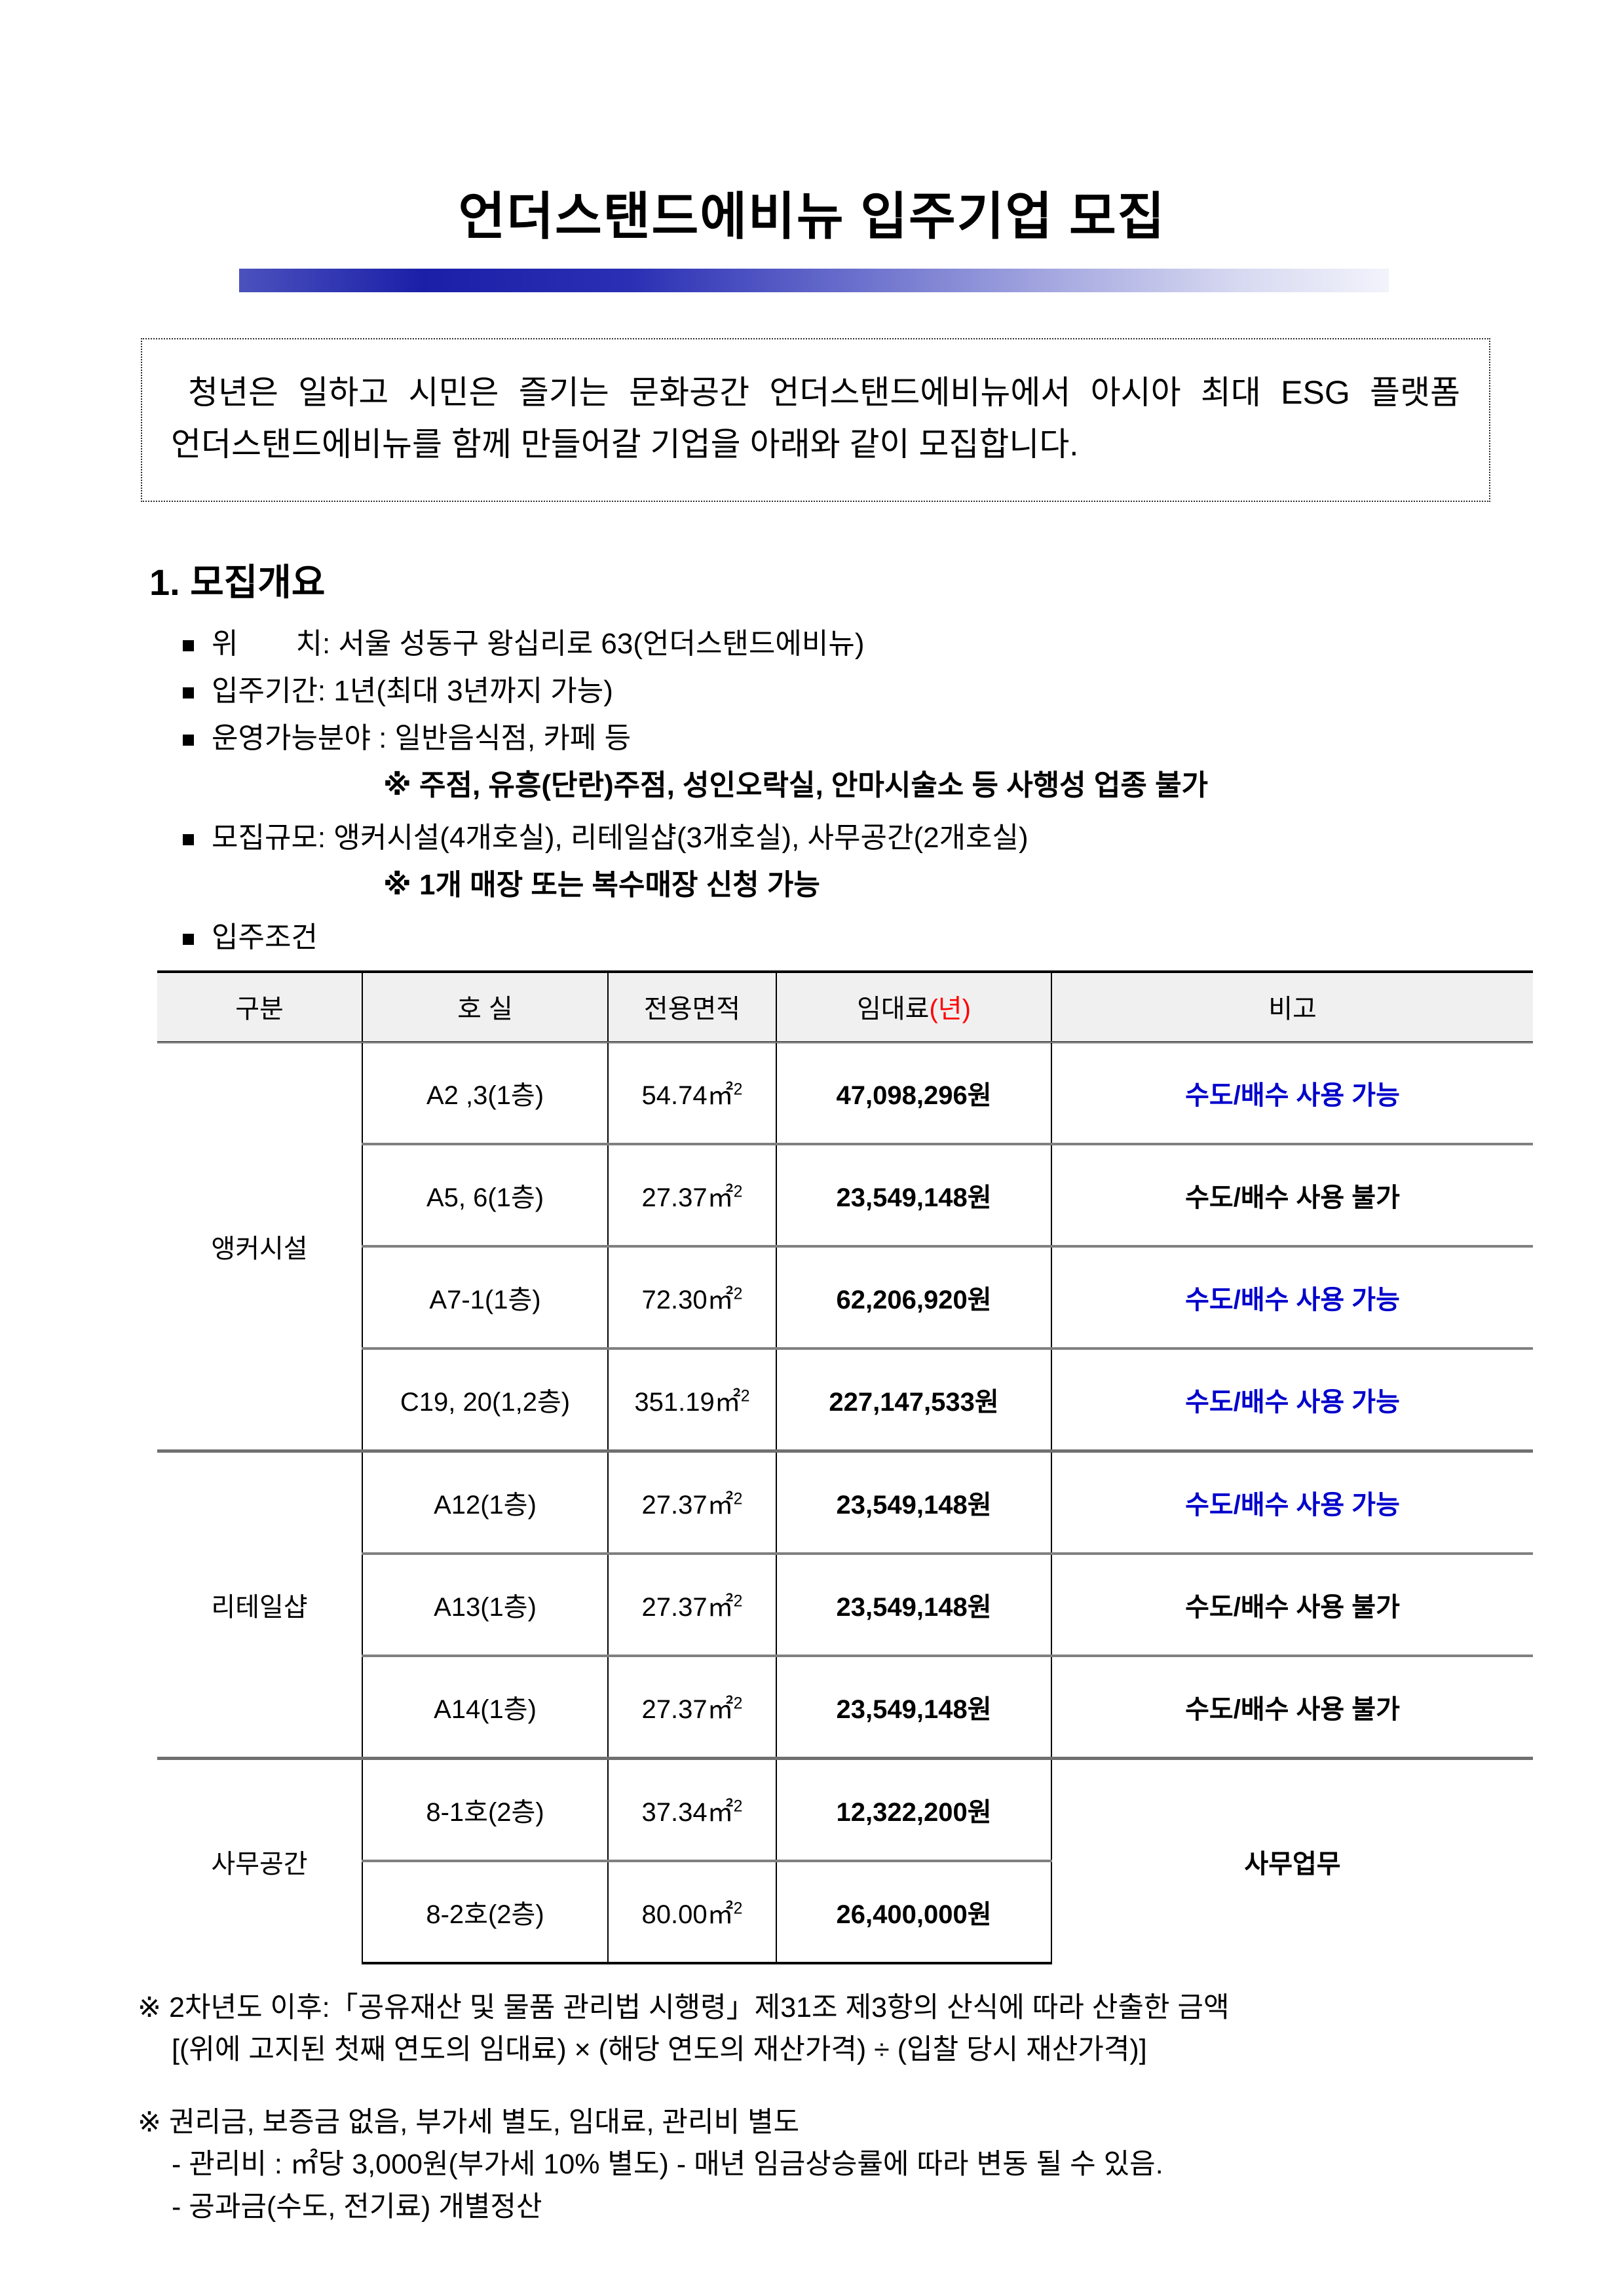  I want to click on cell-rent: 26,400,000원, so click(913, 1911).